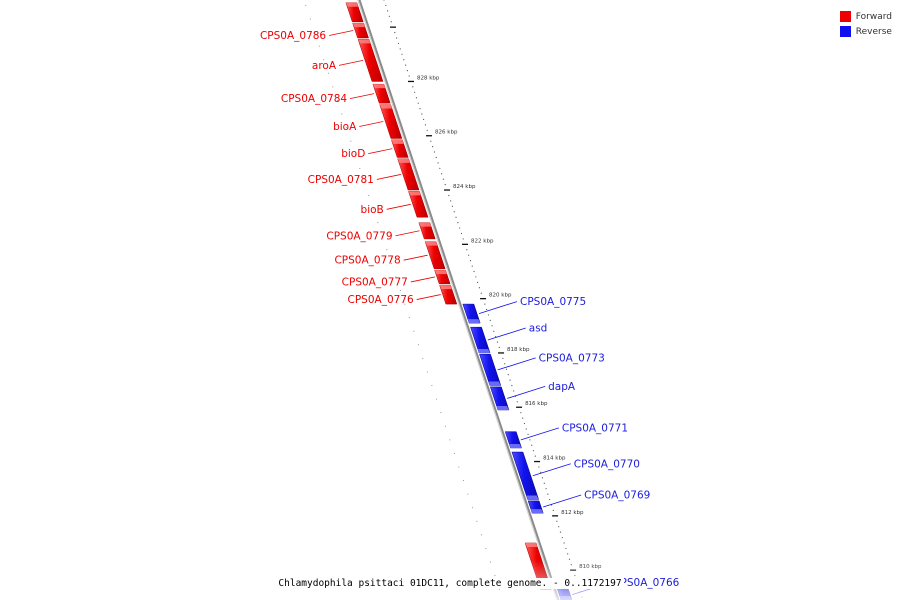 The width and height of the screenshot is (900, 600). What do you see at coordinates (536, 404) in the screenshot?
I see `ruler-tick-label: 816 kbp` at bounding box center [536, 404].